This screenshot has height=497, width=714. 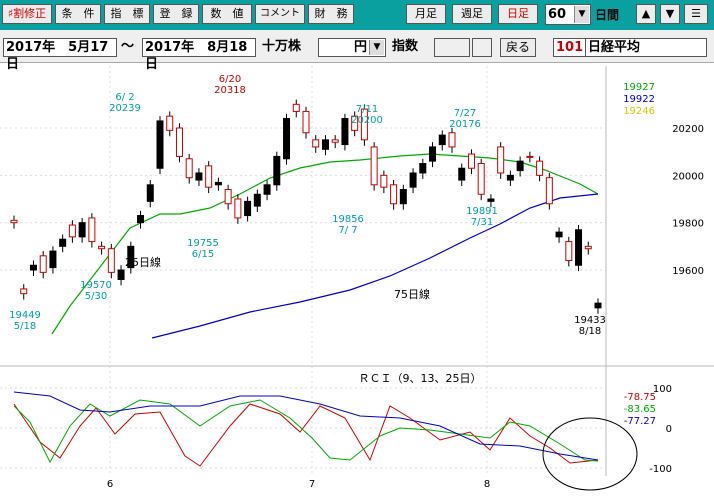 What do you see at coordinates (640, 421) in the screenshot?
I see `rci-value: -77.27` at bounding box center [640, 421].